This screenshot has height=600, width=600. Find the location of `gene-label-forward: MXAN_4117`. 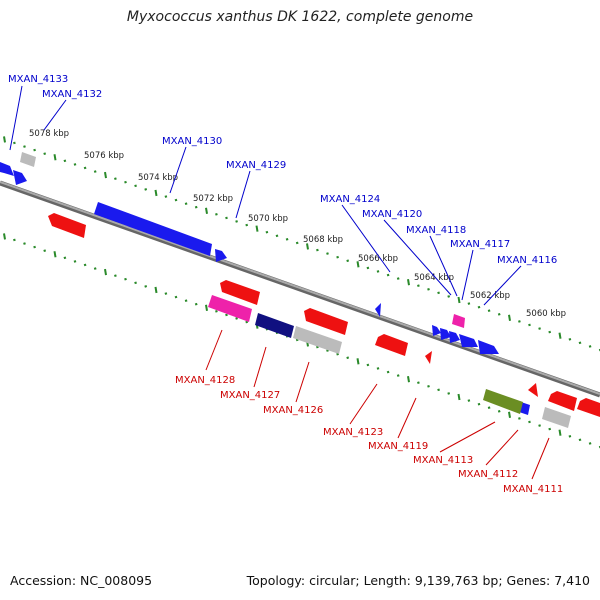

gene-label-forward: MXAN_4117 is located at coordinates (480, 244).